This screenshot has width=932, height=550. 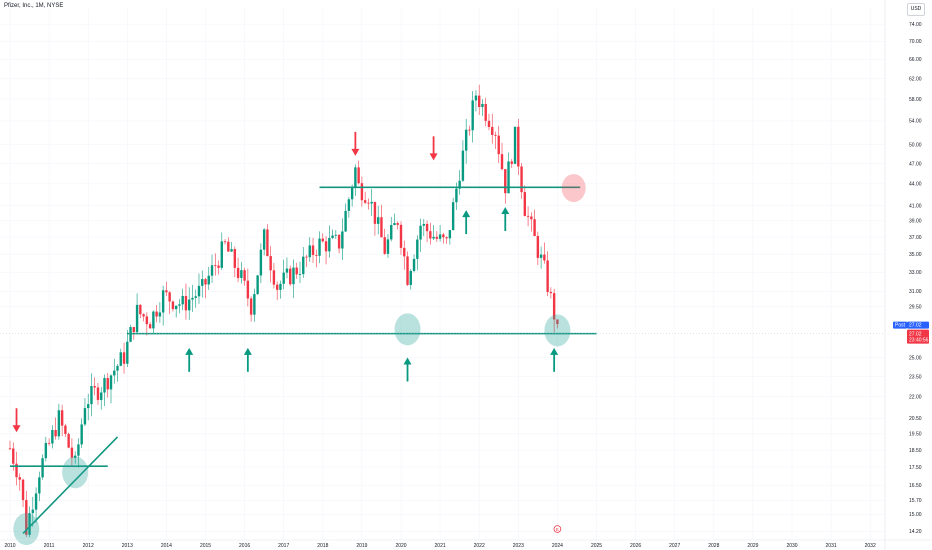 I want to click on price-tick-label: 22.00, so click(x=915, y=398).